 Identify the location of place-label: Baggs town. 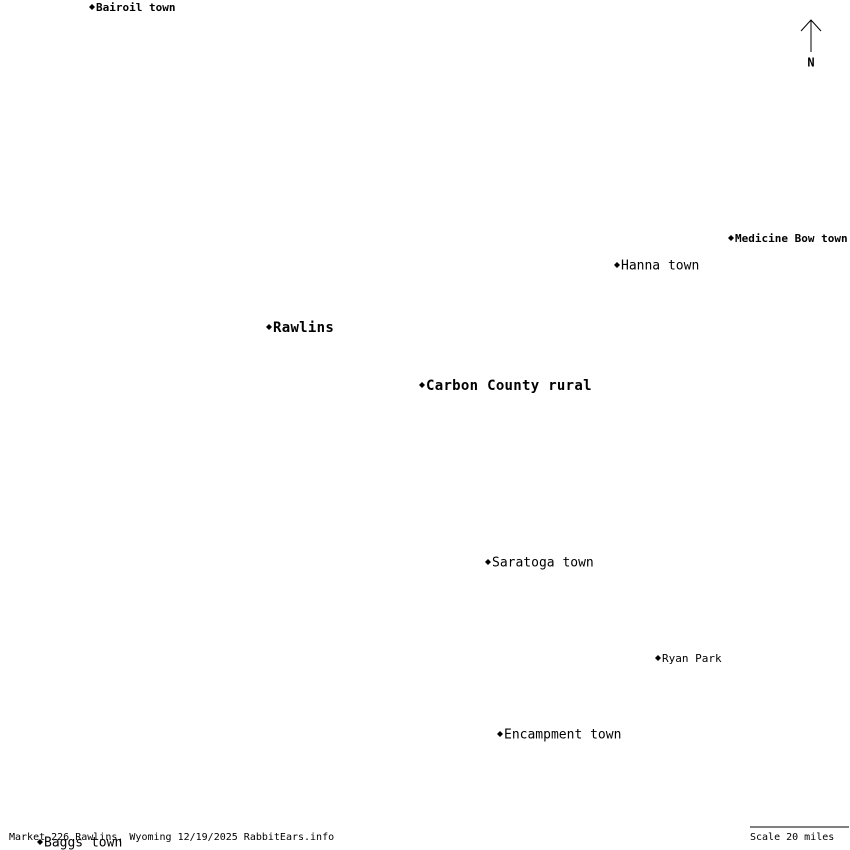
(83, 843).